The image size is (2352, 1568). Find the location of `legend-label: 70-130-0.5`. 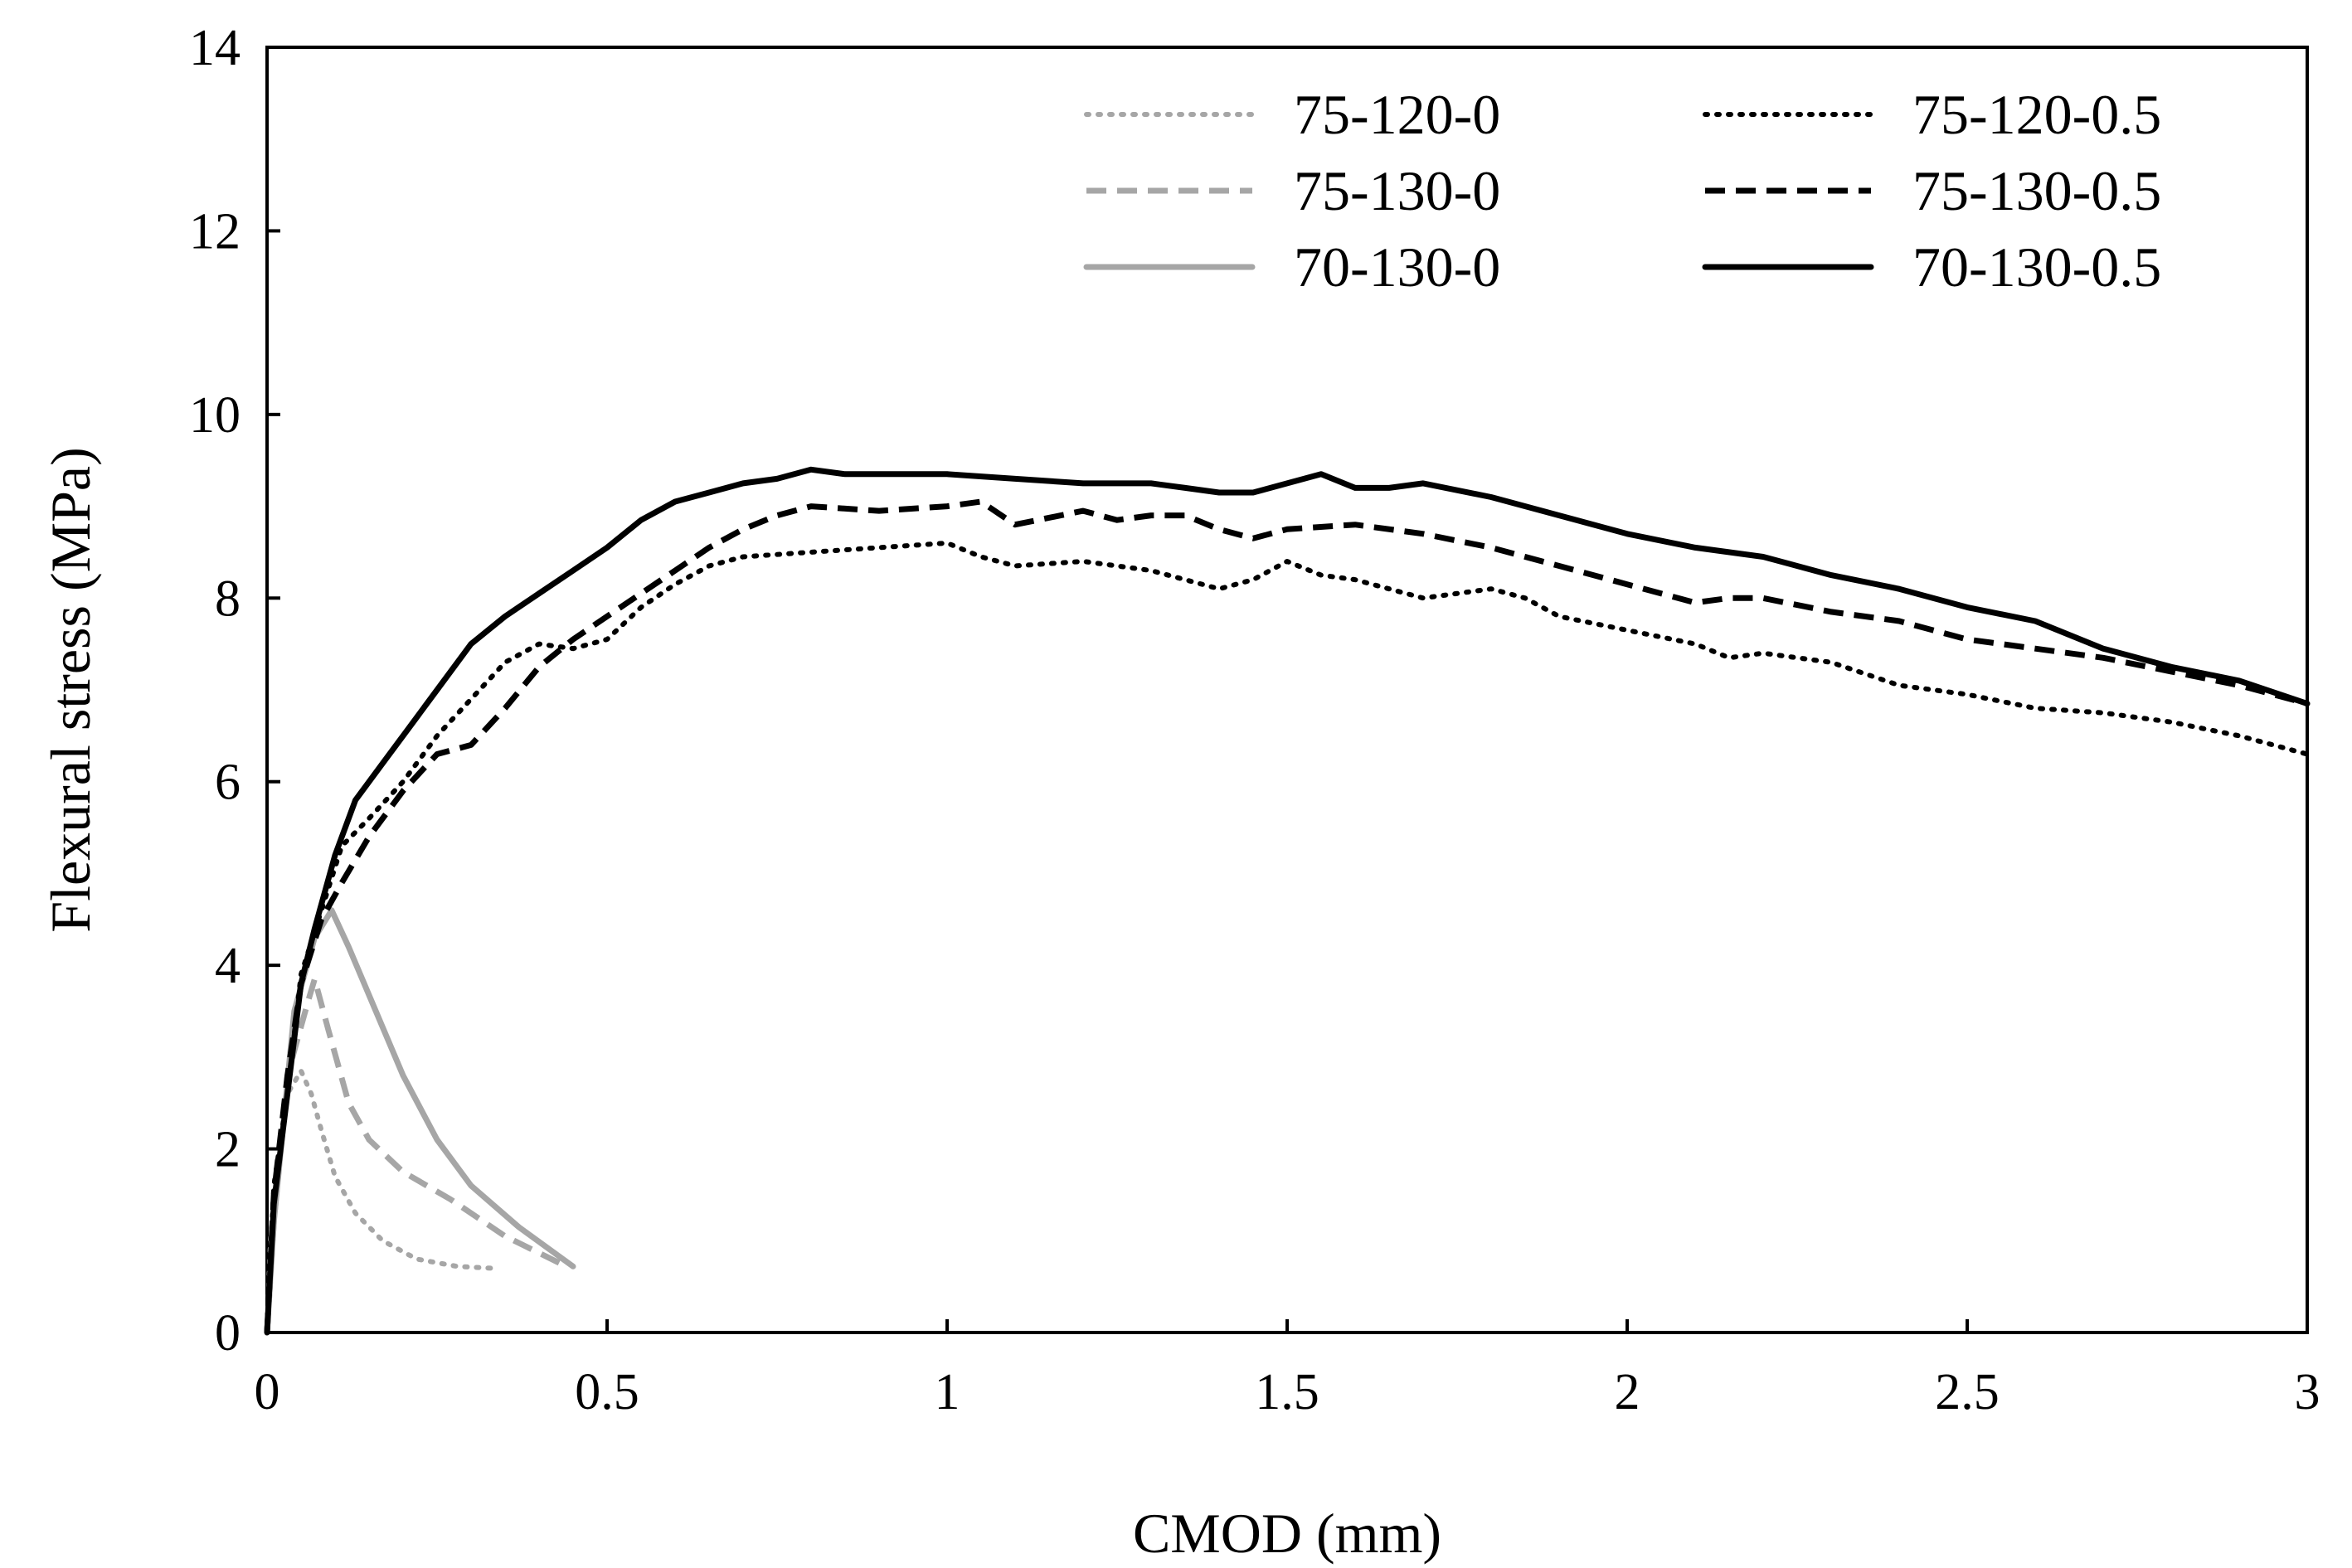

legend-label: 70-130-0.5 is located at coordinates (2037, 267).